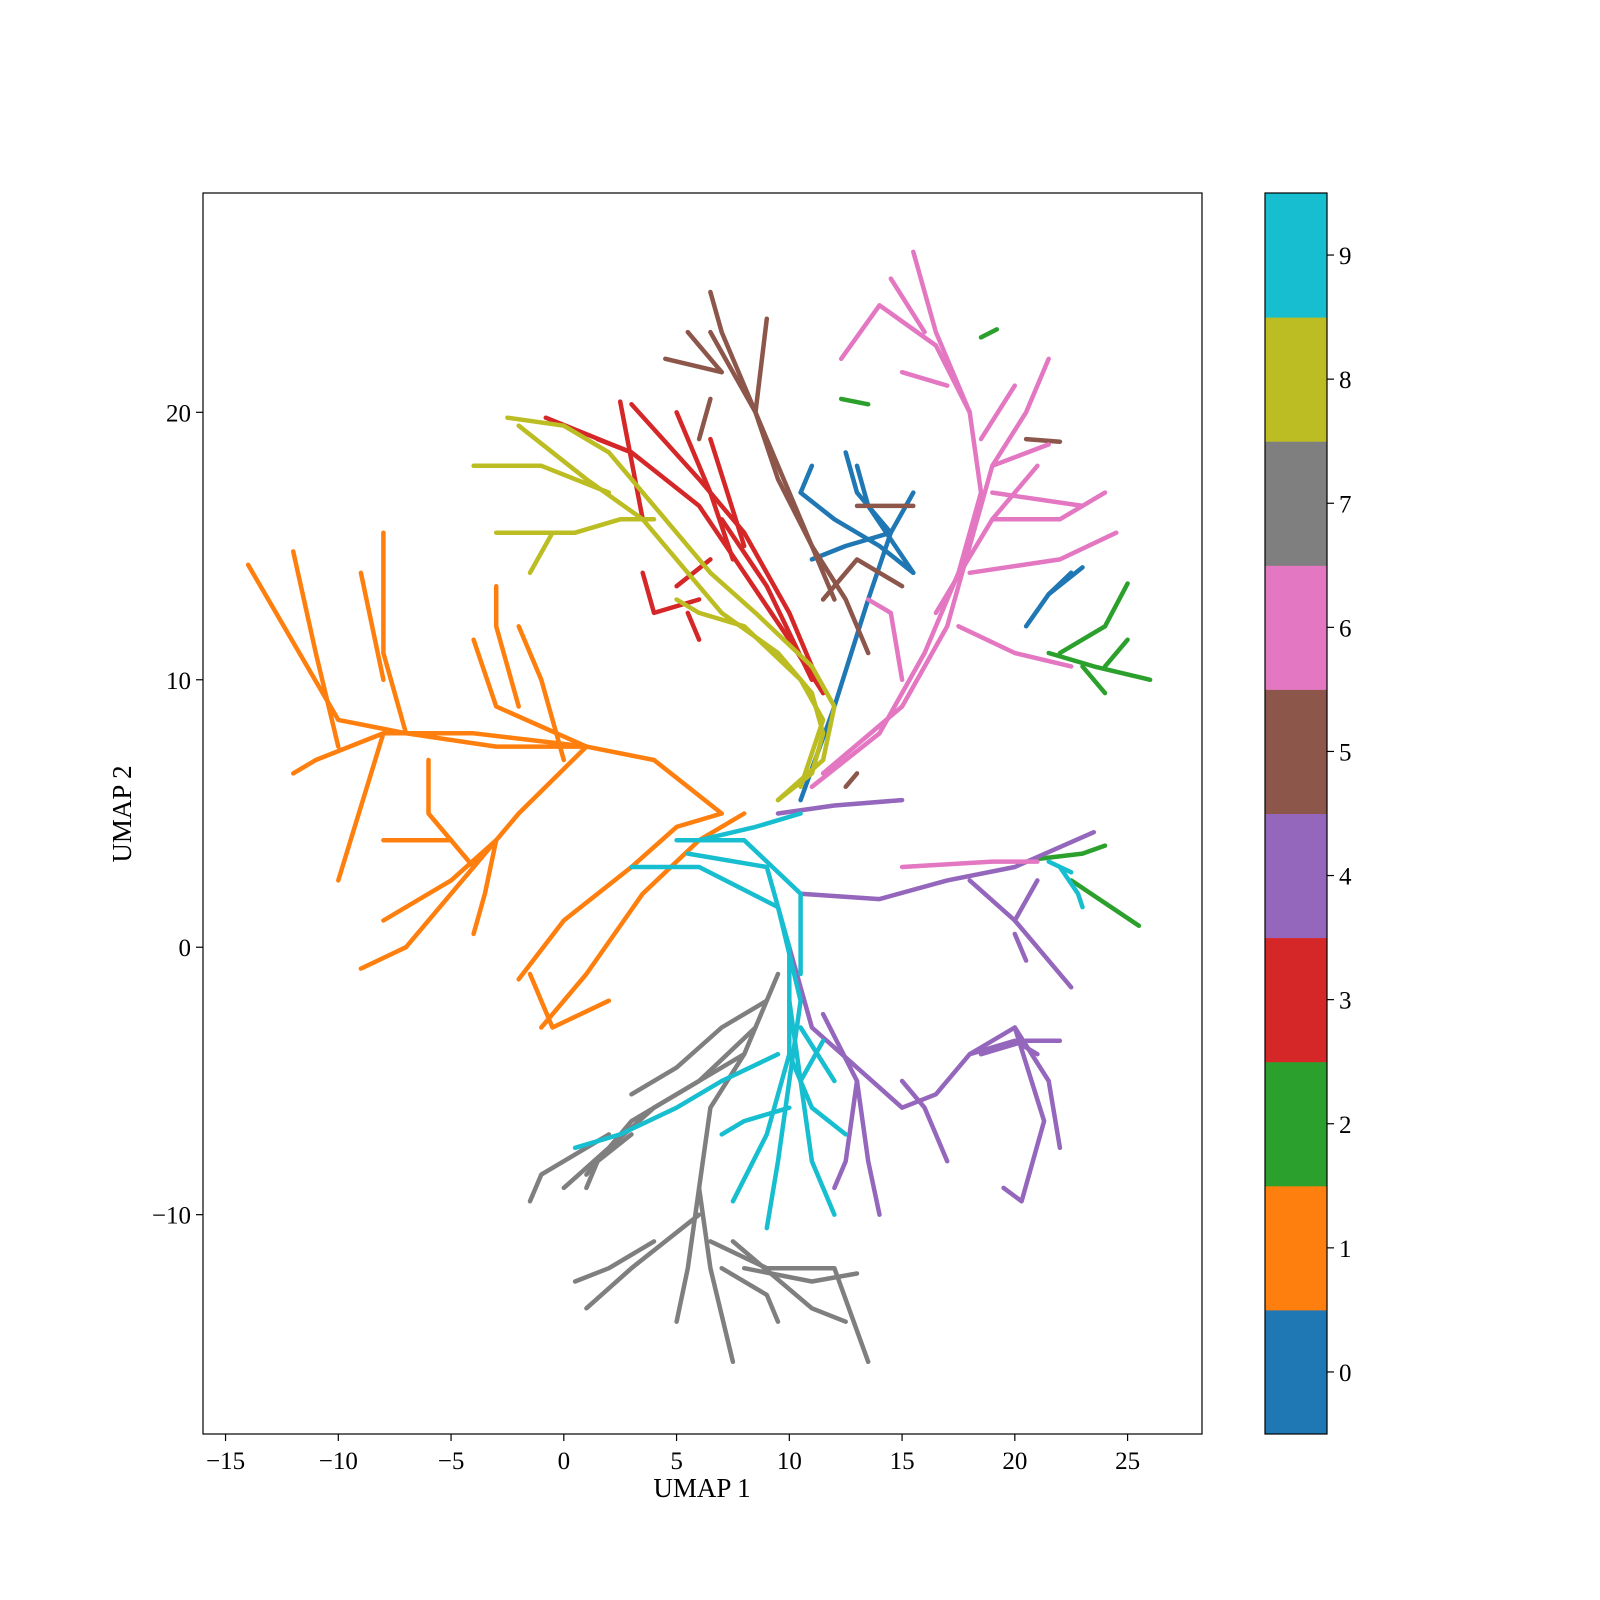  What do you see at coordinates (1014, 1461) in the screenshot?
I see `x-tick-label: 20` at bounding box center [1014, 1461].